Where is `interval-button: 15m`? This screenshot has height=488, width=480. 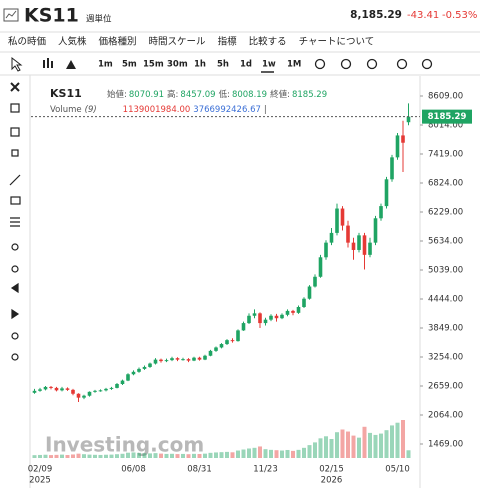 interval-button: 15m is located at coordinates (153, 65).